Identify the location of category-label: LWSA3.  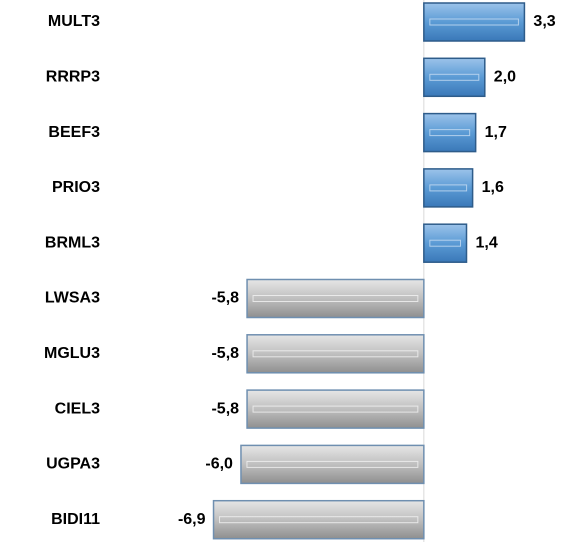
(72, 298).